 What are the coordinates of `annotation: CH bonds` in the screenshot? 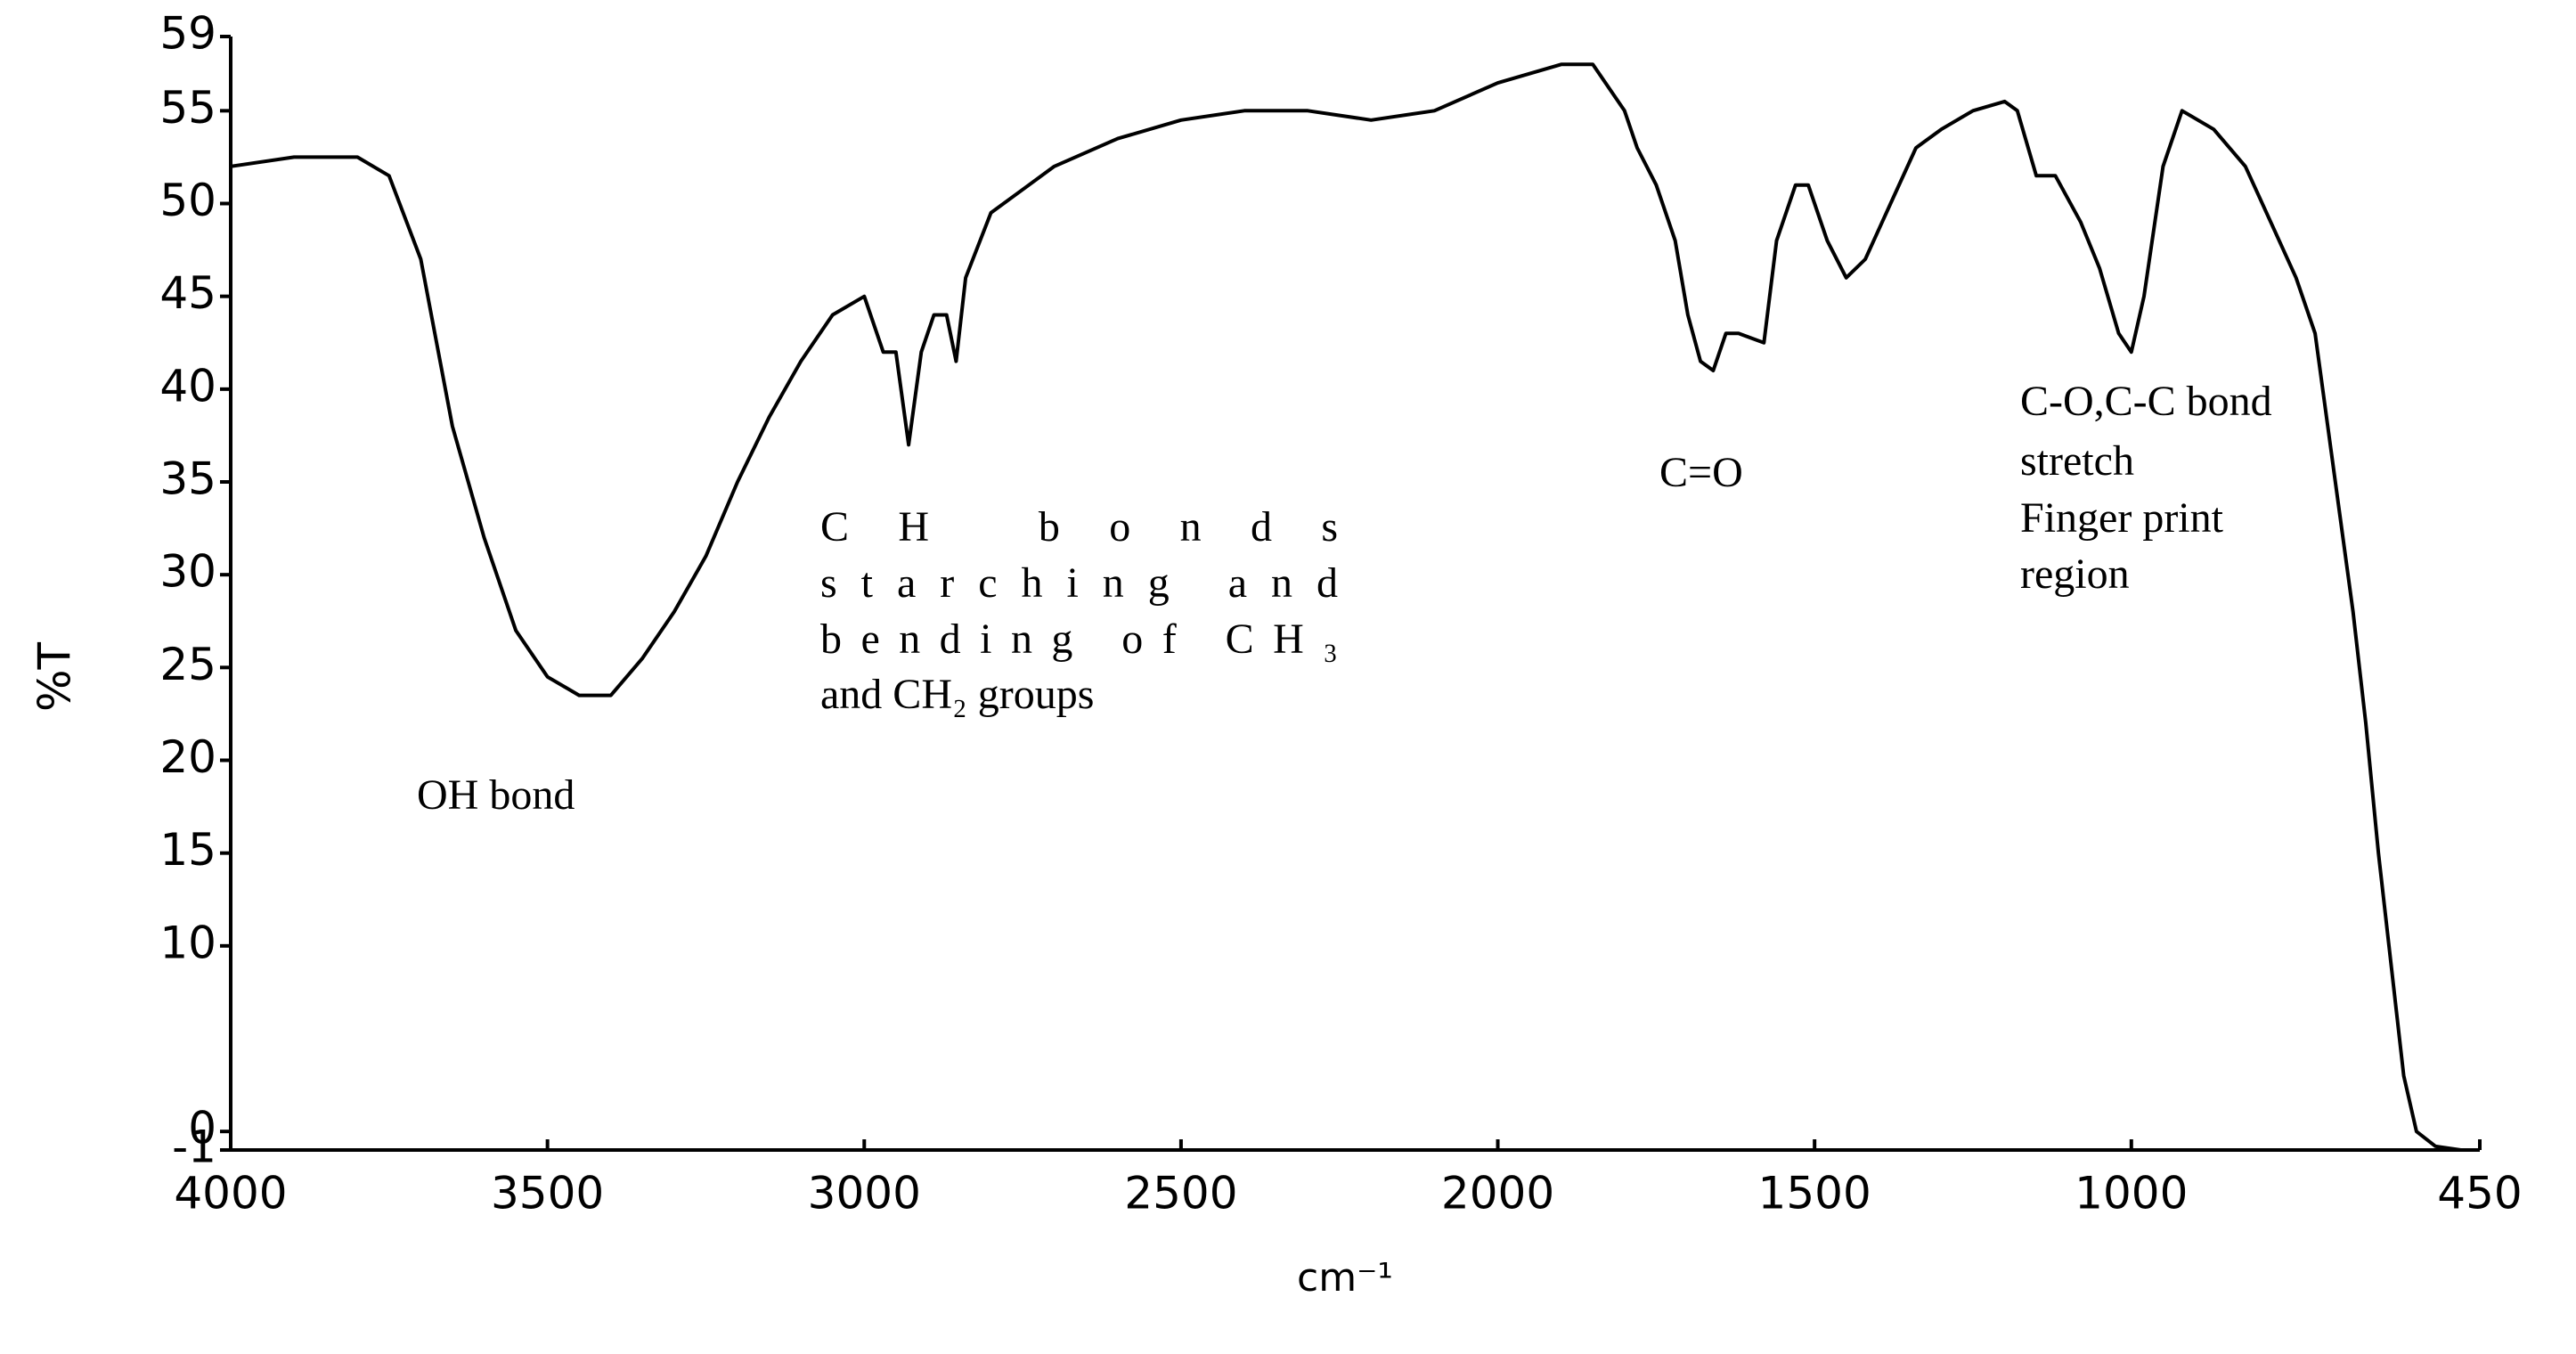 It's located at (1079, 527).